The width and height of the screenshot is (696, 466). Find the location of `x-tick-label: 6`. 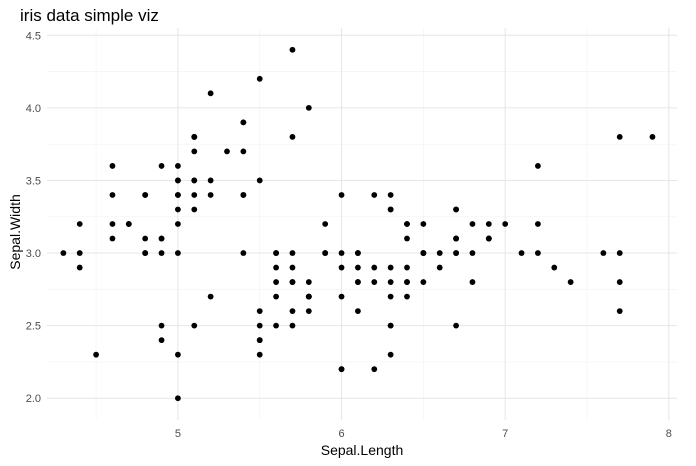

x-tick-label: 6 is located at coordinates (341, 434).